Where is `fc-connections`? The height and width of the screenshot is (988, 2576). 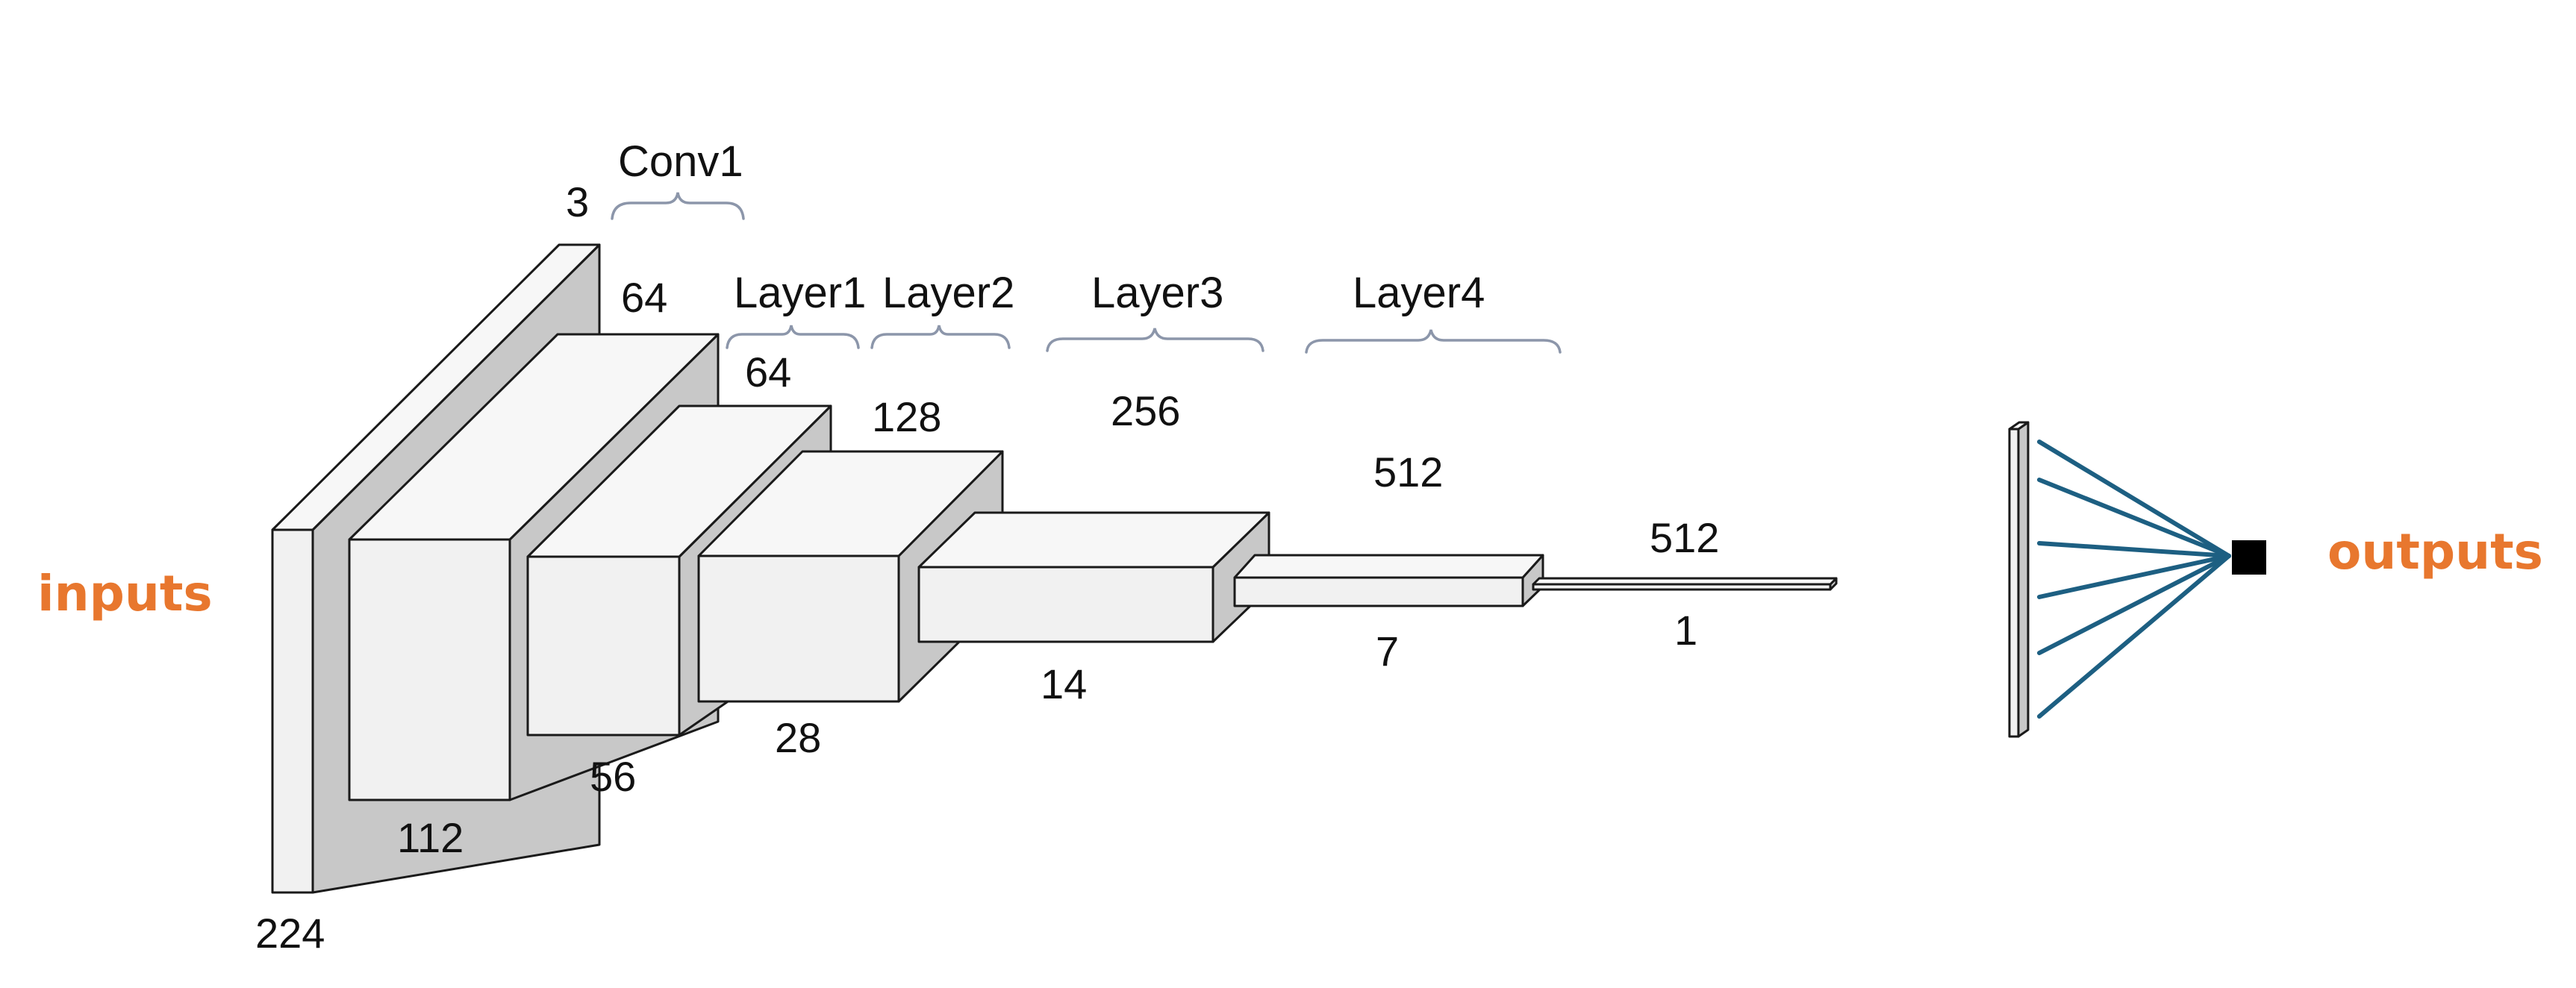 fc-connections is located at coordinates (2134, 579).